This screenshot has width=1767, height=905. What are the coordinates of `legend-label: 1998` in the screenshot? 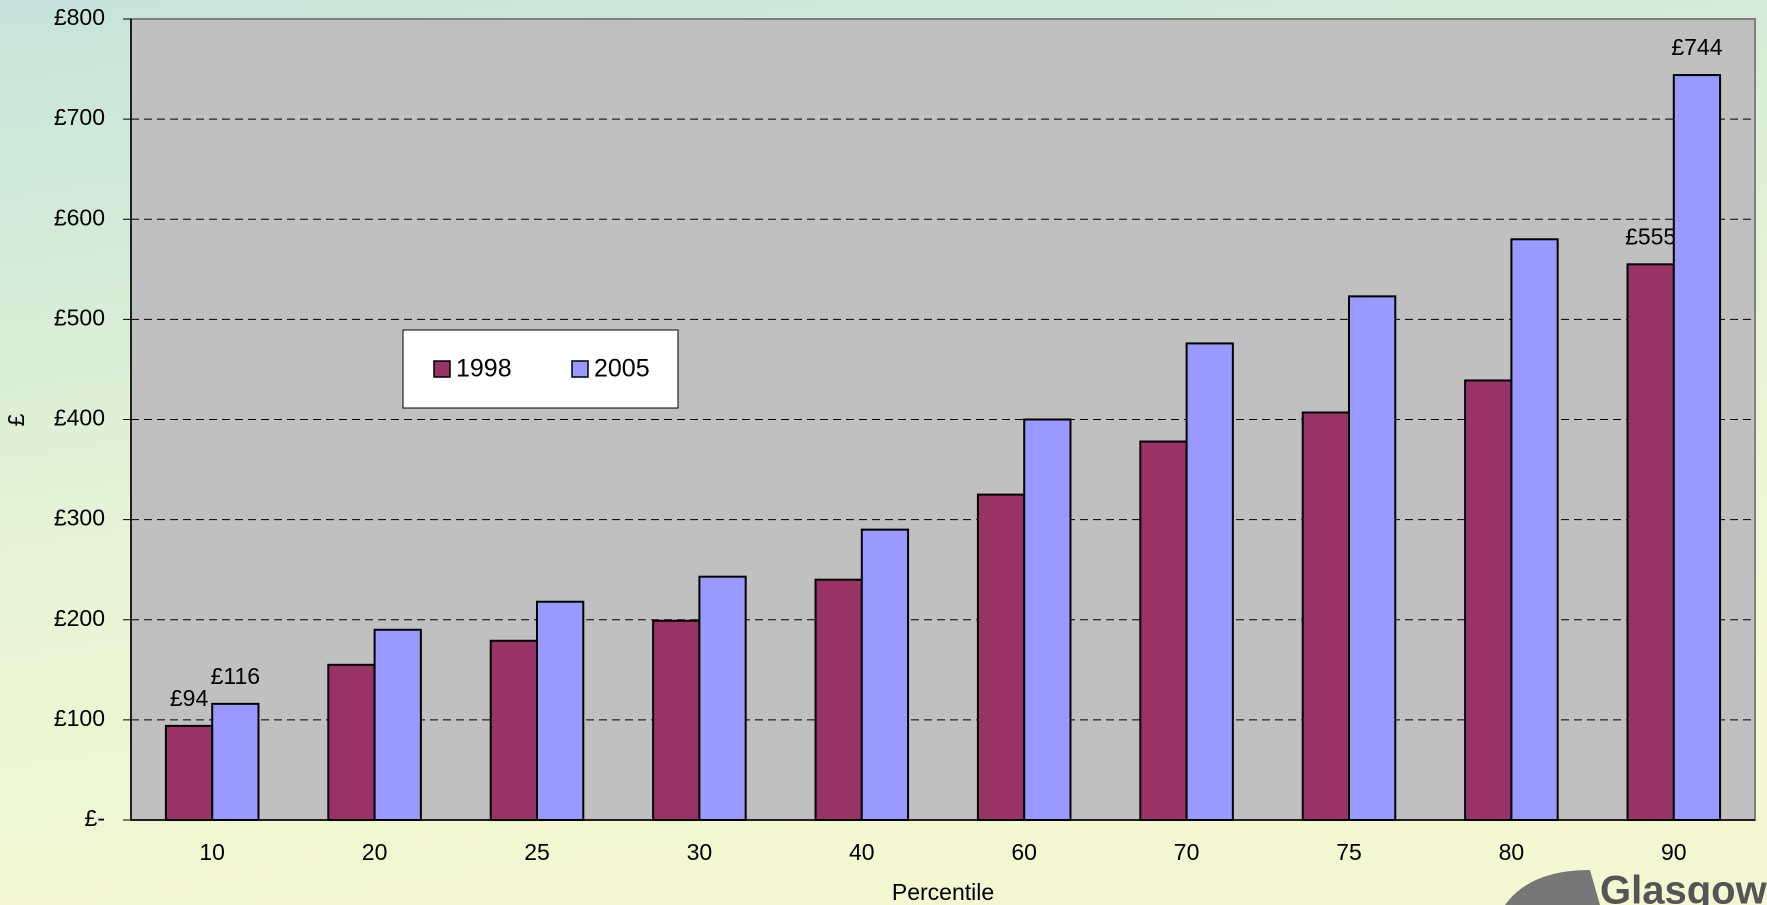 It's located at (484, 369).